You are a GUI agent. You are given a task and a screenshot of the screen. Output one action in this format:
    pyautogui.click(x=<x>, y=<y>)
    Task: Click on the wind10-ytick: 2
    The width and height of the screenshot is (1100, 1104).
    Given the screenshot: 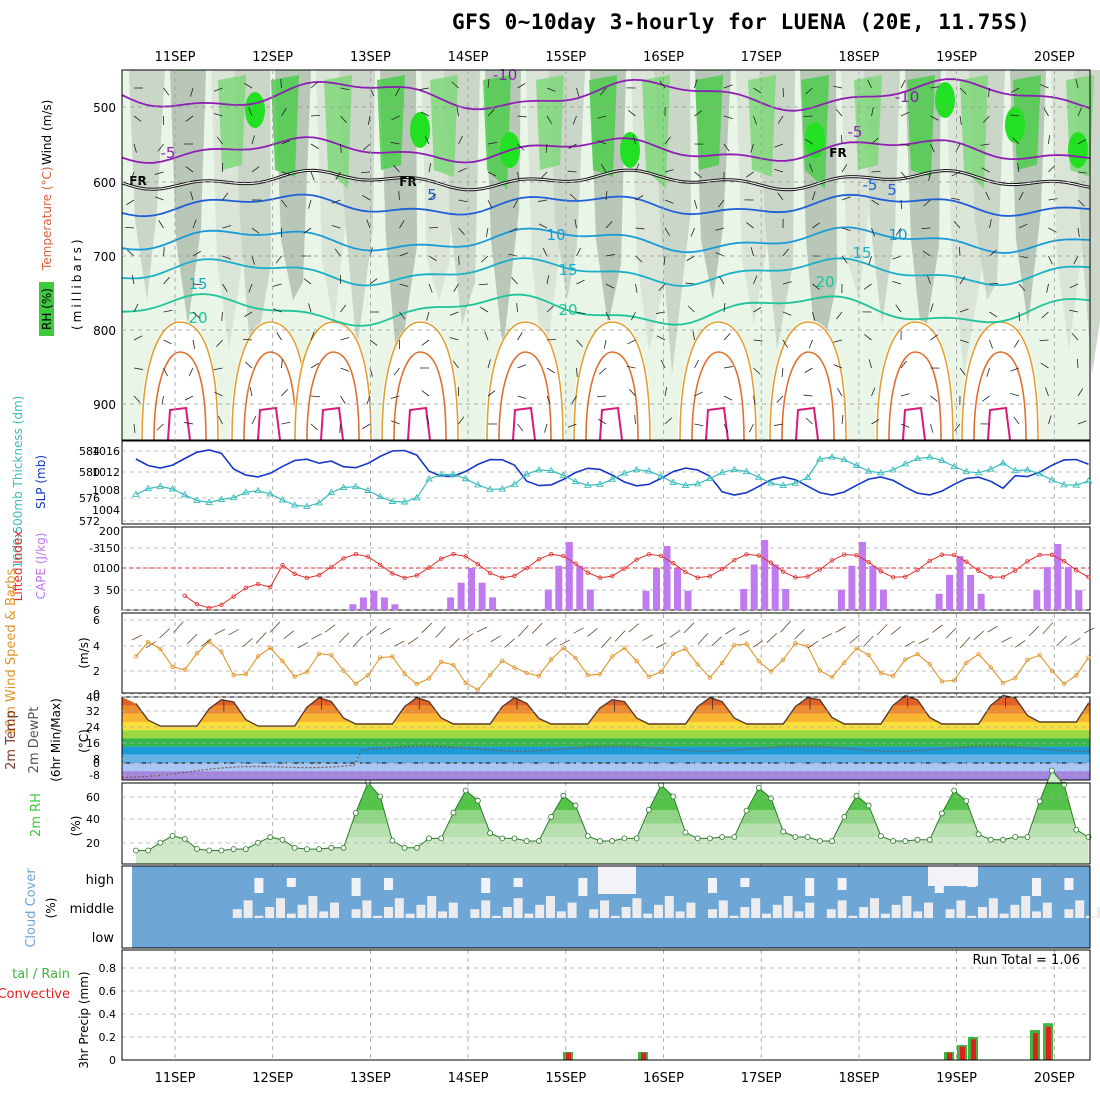 What is the action you would take?
    pyautogui.click(x=96, y=671)
    